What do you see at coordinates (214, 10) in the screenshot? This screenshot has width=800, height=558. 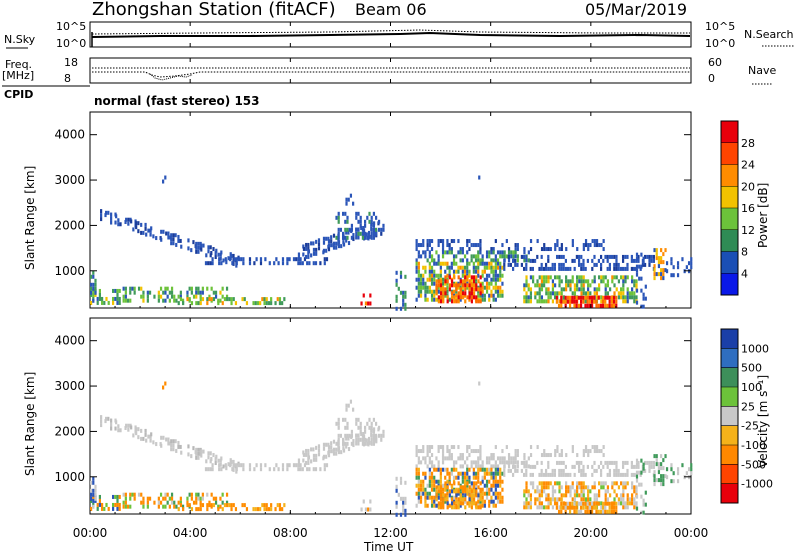 I see `station-title: Zhongshan Station (fitACF)` at bounding box center [214, 10].